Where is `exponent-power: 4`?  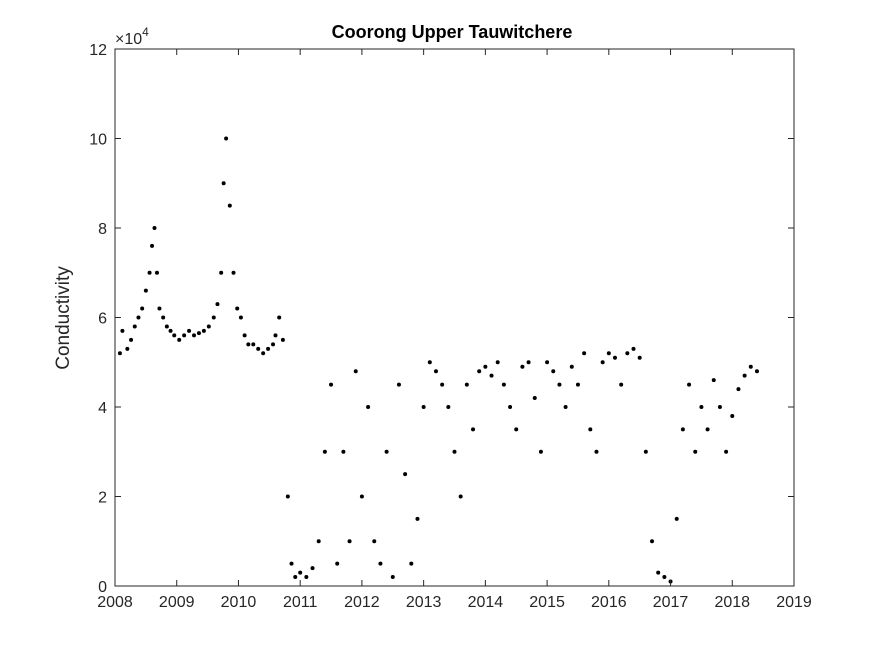
exponent-power: 4 is located at coordinates (145, 32).